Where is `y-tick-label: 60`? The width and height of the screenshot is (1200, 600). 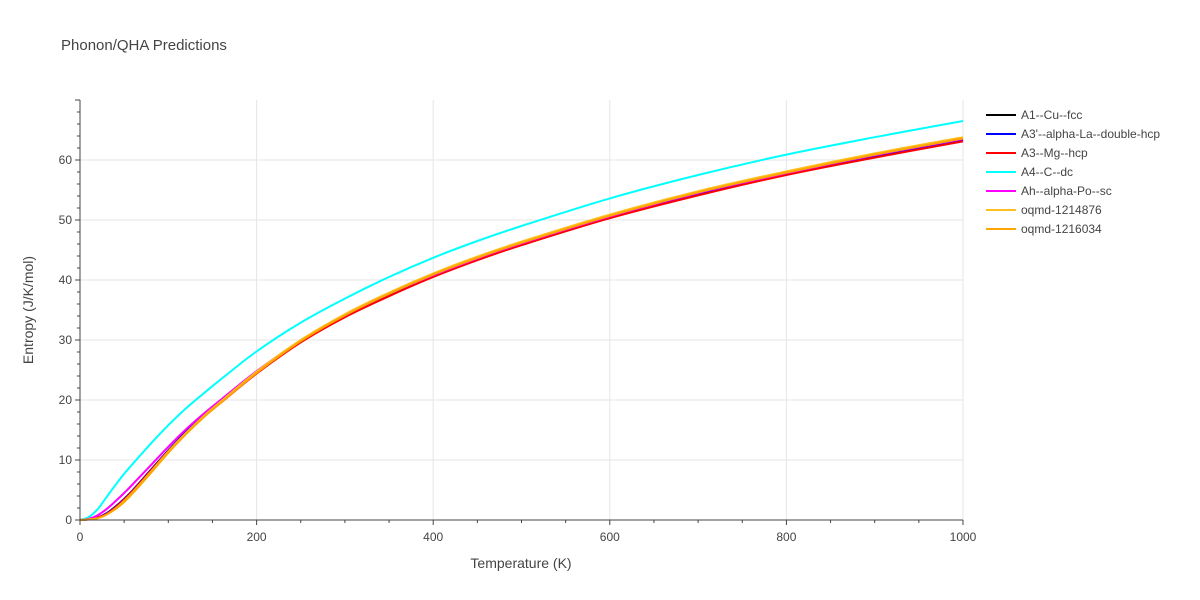
y-tick-label: 60 is located at coordinates (66, 160).